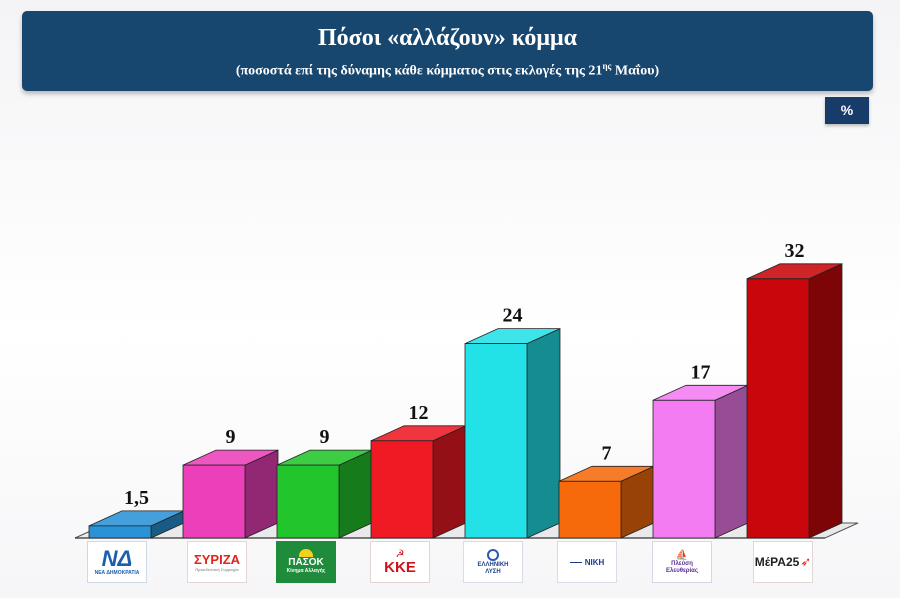  I want to click on logo-kke-mark: ΚΚΕ, so click(400, 567).